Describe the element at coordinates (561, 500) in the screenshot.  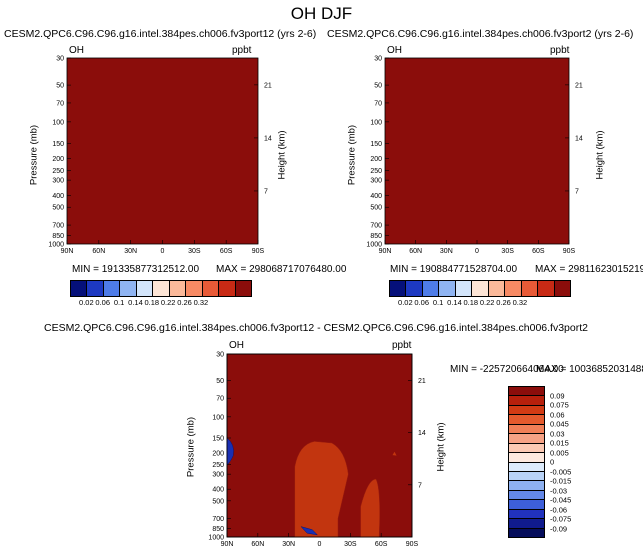
I see `colorbar-label: -0.045` at that location.